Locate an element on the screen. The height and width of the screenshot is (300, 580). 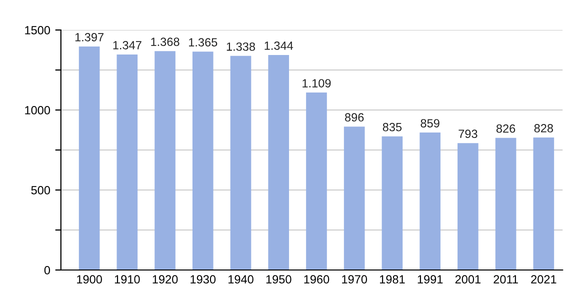
x-tick-label: 1920 is located at coordinates (165, 279).